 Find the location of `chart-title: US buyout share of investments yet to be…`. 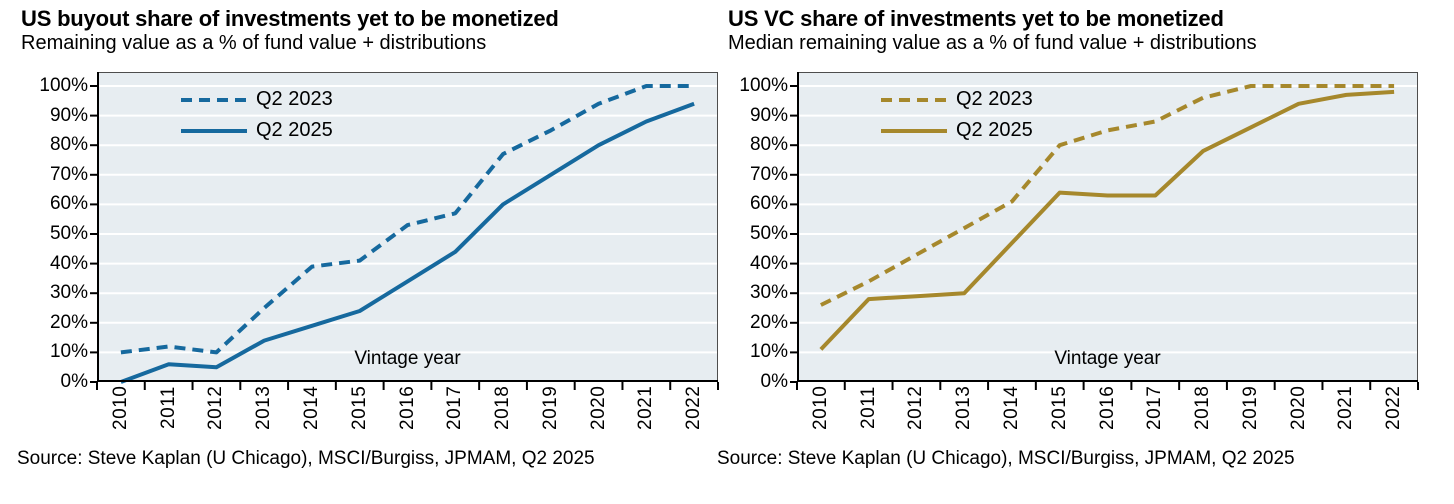

chart-title: US buyout share of investments yet to be… is located at coordinates (290, 18).